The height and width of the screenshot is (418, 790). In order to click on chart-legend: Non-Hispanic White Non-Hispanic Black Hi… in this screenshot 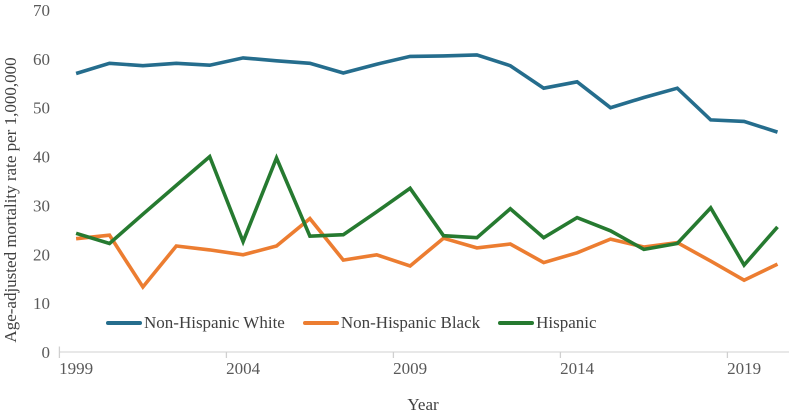, I will do `click(351, 323)`.